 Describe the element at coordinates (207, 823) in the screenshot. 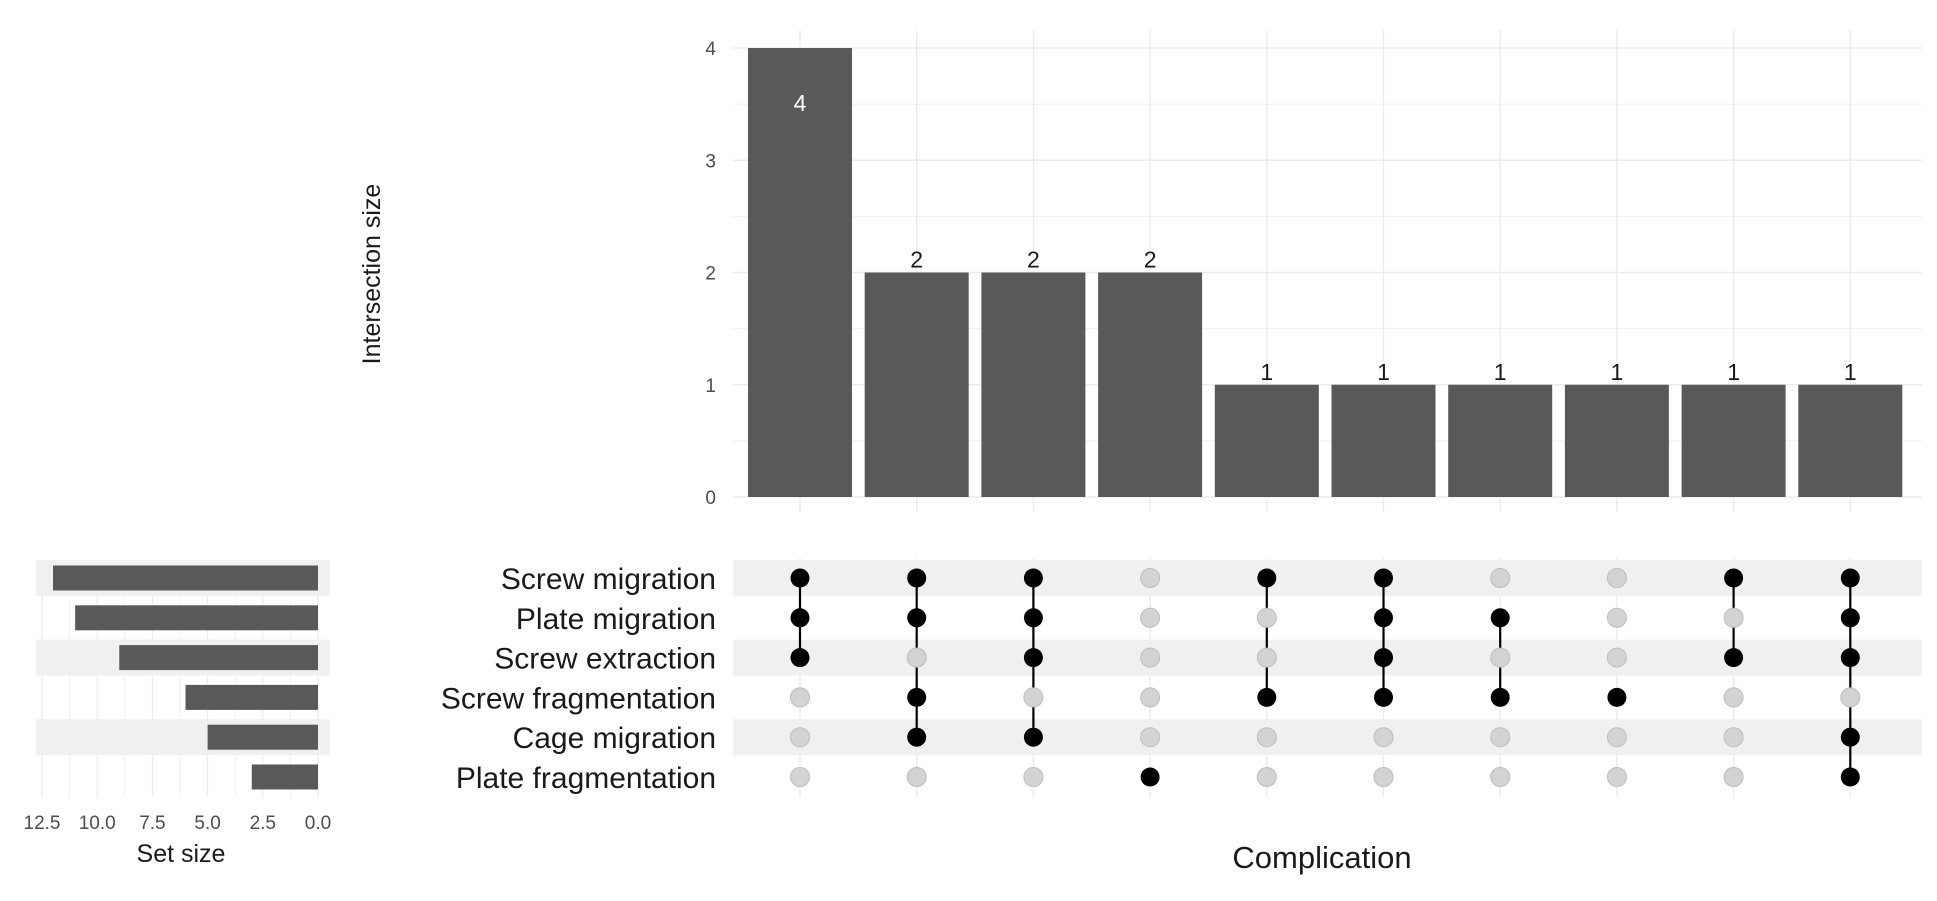

I see `set-size-tick-label: 5.0` at that location.